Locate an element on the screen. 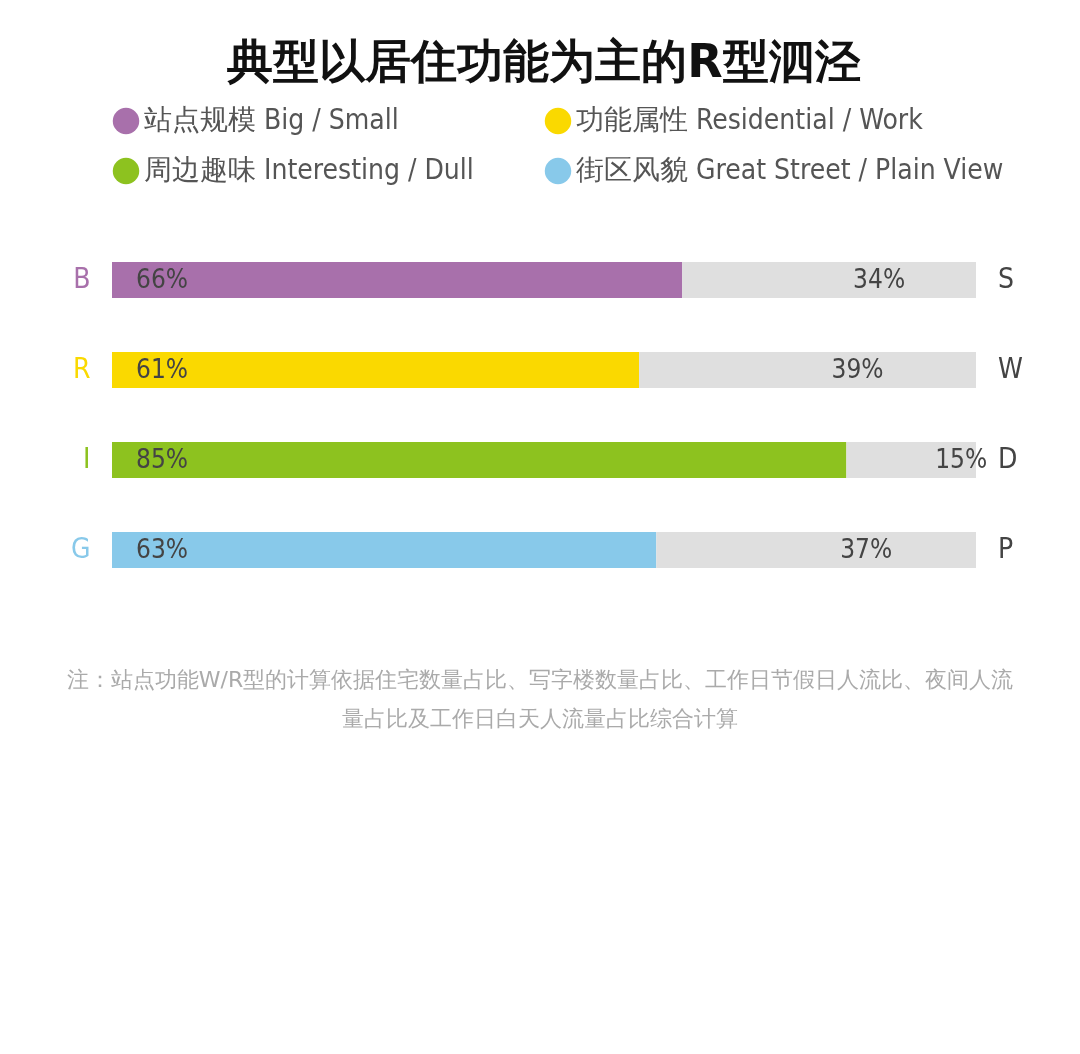 Image resolution: width=1080 pixels, height=1054 pixels. text: D is located at coordinates (1008, 458).